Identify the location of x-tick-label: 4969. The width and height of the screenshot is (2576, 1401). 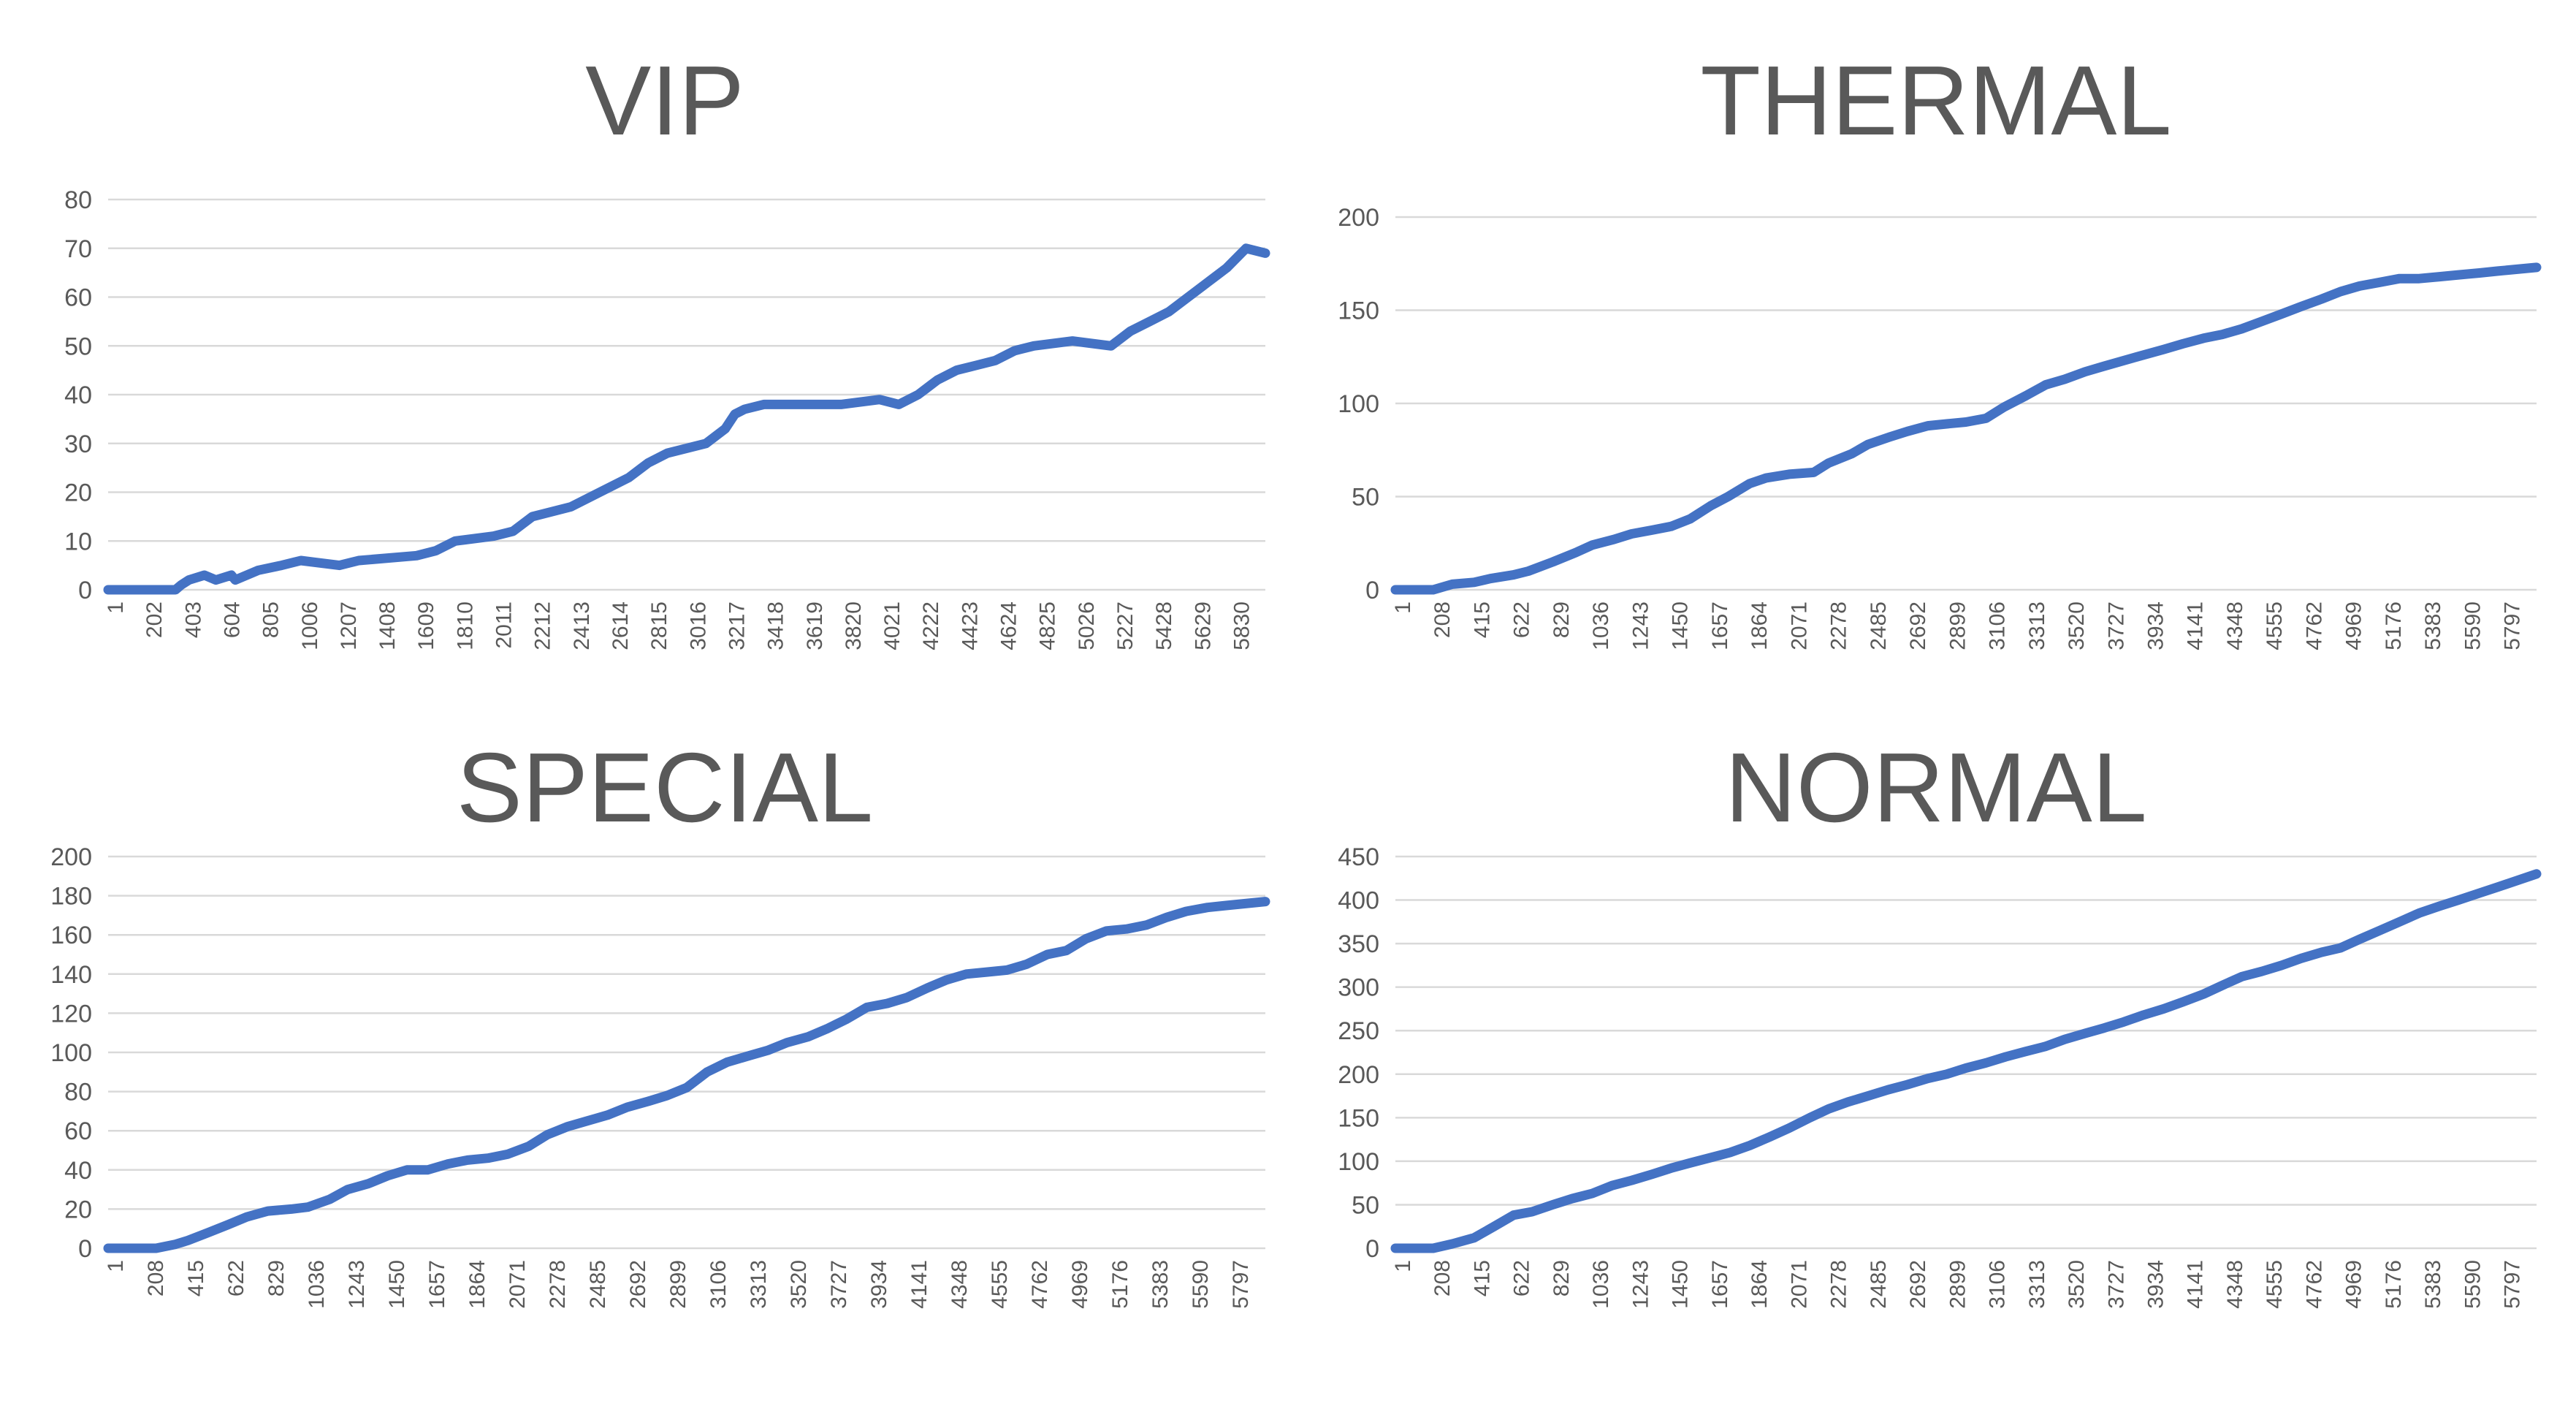
(1080, 1284).